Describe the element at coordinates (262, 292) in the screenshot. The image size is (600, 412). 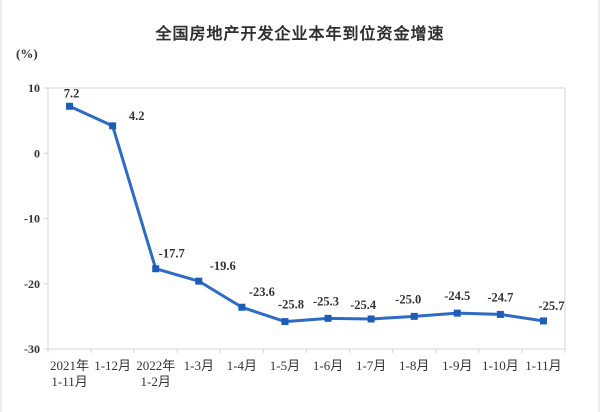
I see `data-label: -23.6` at that location.